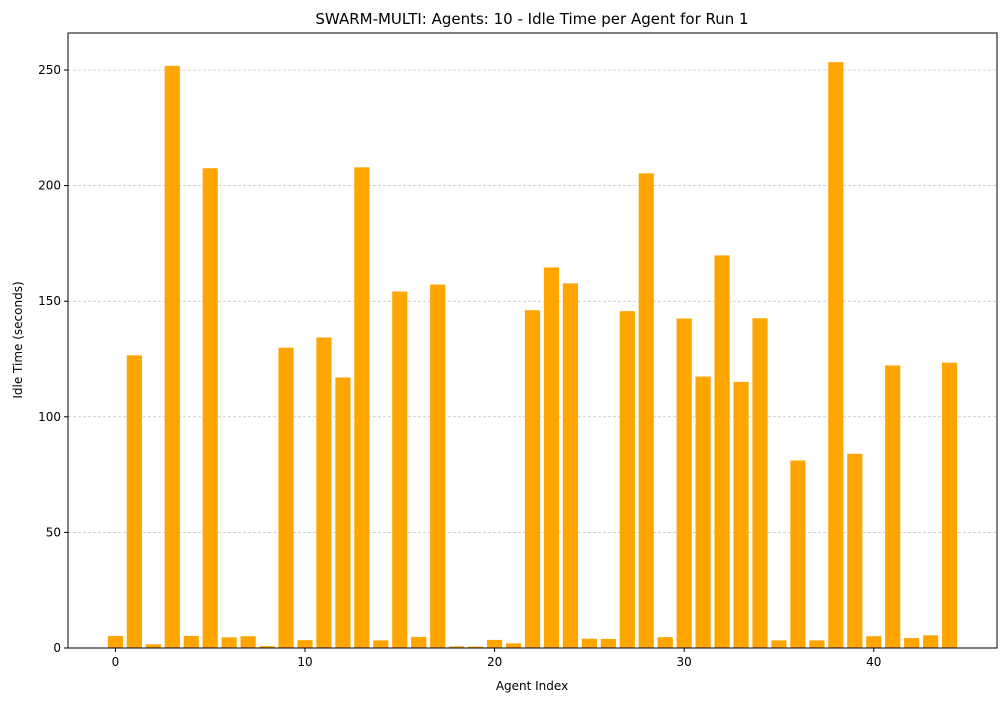  Describe the element at coordinates (53, 359) in the screenshot. I see `y-axis-ticks: 0 50 100 150 200 250` at that location.